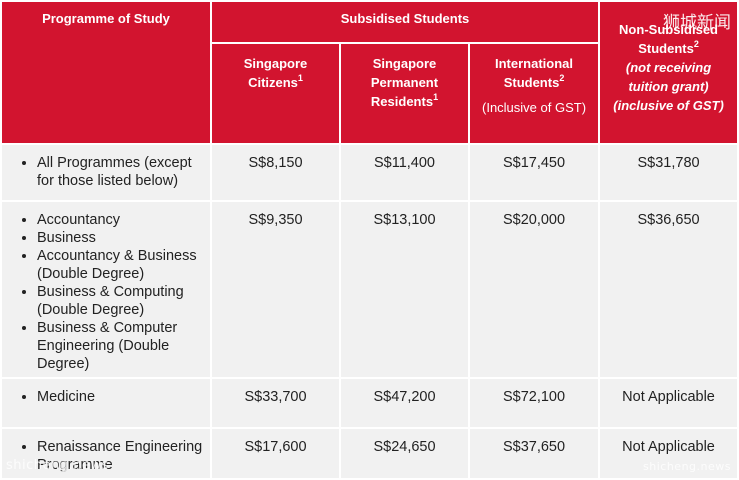 This screenshot has height=480, width=739. What do you see at coordinates (275, 93) in the screenshot?
I see `header-singapore-citizens: Singapore Citizens1` at bounding box center [275, 93].